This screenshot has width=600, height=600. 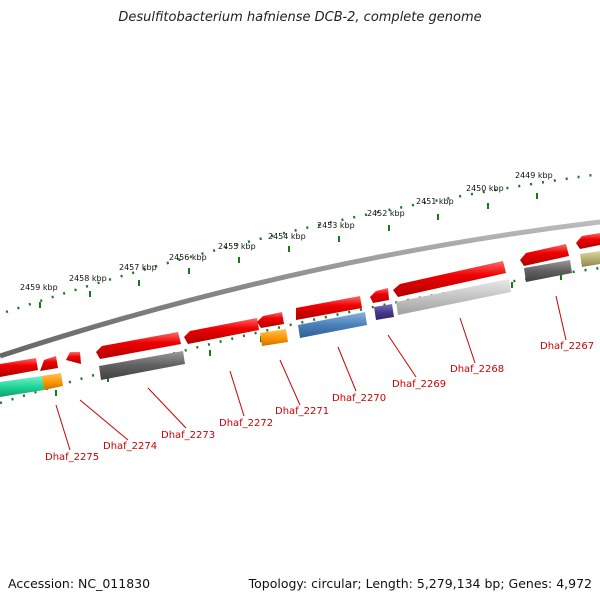 What do you see at coordinates (39, 287) in the screenshot?
I see `kbp-label: 2459 kbp` at bounding box center [39, 287].